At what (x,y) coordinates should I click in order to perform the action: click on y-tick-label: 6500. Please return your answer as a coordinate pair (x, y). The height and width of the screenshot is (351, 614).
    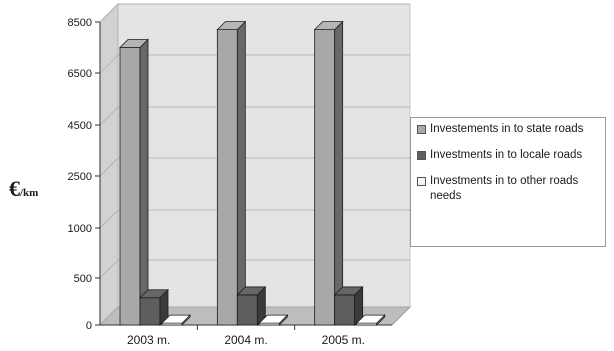
    Looking at the image, I should click on (80, 74).